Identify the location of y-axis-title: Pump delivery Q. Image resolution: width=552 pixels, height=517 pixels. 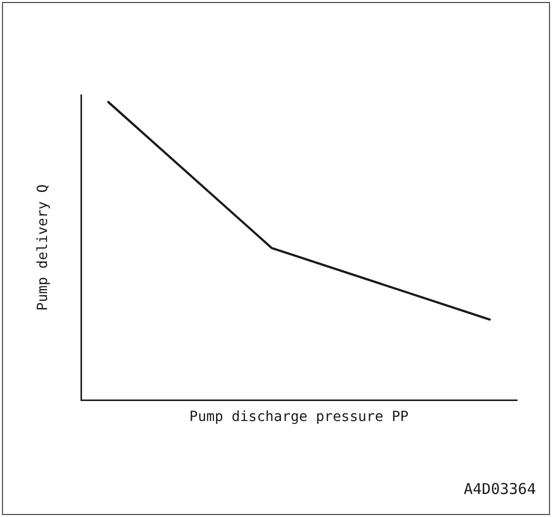
(43, 247).